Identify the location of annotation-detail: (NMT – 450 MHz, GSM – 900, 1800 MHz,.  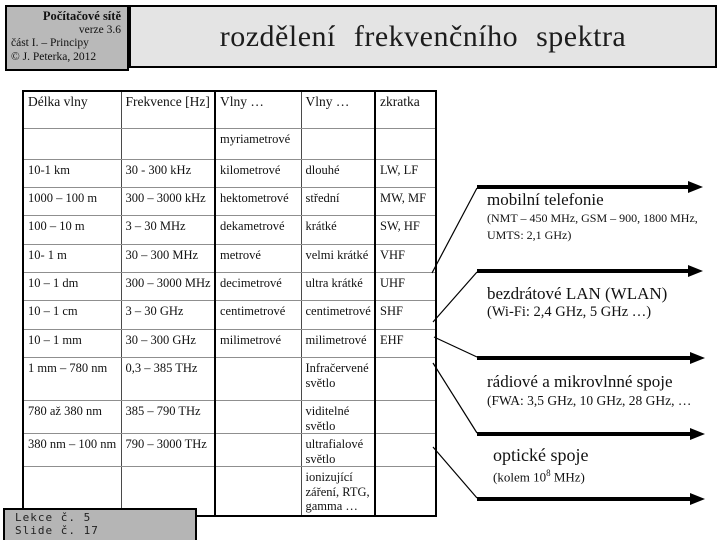
(592, 218).